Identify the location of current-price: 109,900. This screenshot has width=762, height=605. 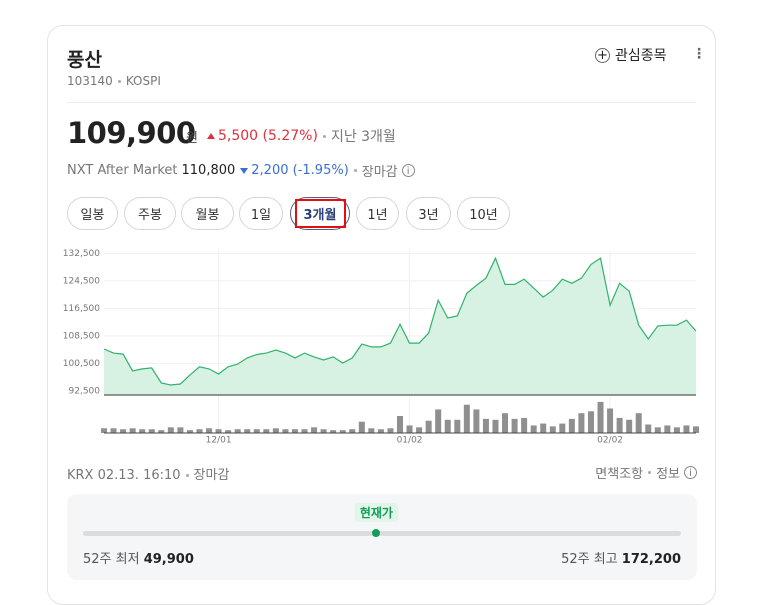
(131, 133).